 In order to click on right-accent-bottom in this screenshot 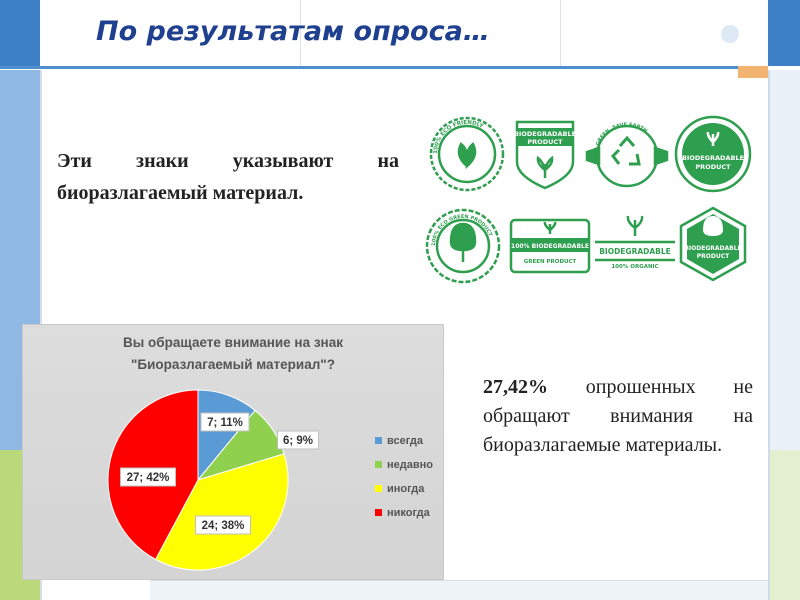, I will do `click(784, 525)`.